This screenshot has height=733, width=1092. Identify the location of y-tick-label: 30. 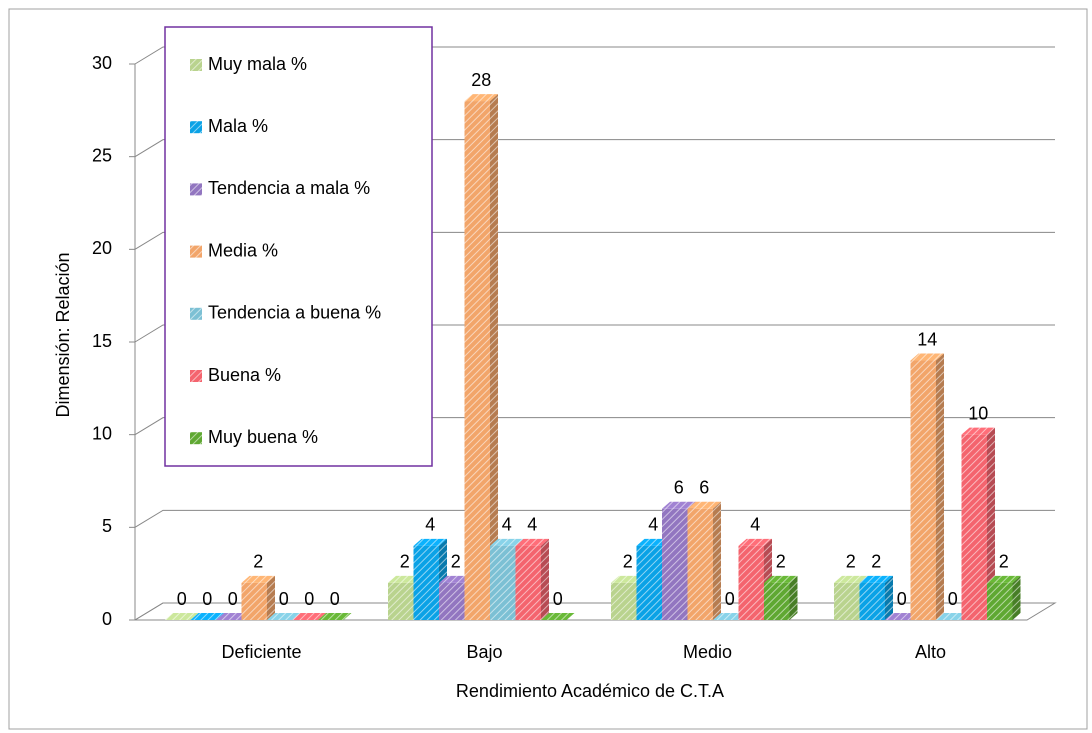
(102, 63).